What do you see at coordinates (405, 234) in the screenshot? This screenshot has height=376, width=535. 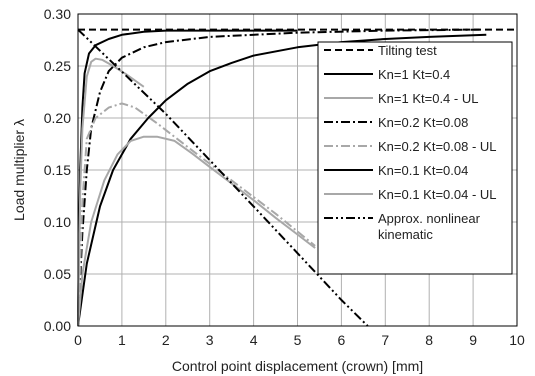 I see `legend-label: kinematic` at bounding box center [405, 234].